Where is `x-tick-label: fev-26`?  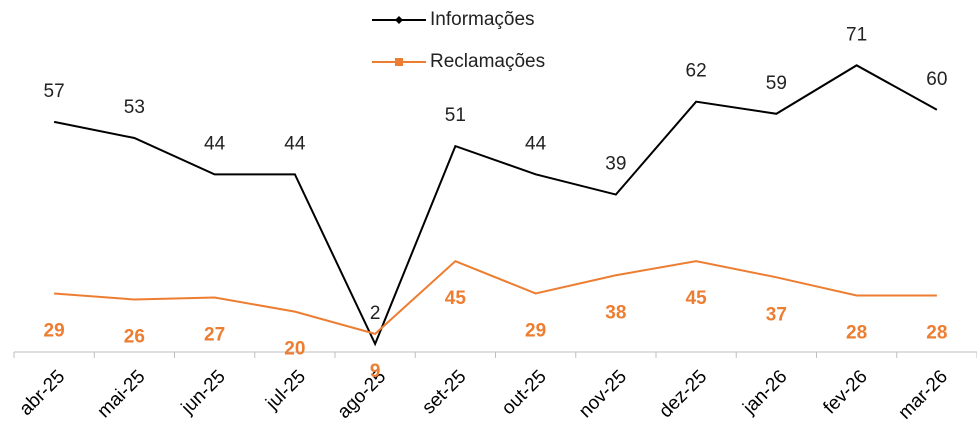 x-tick-label: fev-26 is located at coordinates (846, 392).